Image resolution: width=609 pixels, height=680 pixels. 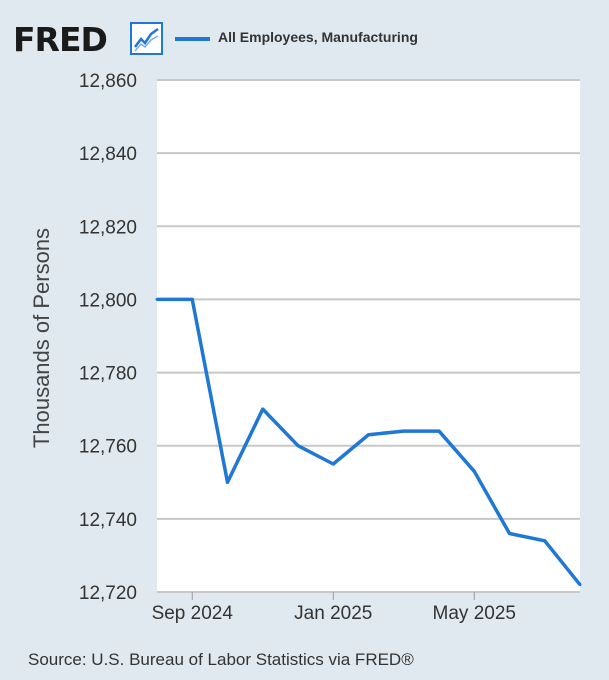 I want to click on x-tick-label: Jan 2025, so click(x=333, y=613).